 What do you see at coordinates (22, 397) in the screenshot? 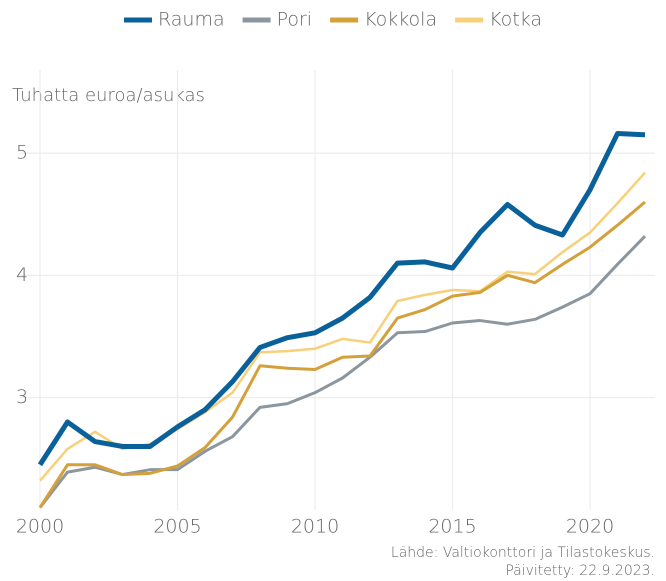
I see `y-tick-label: 3` at bounding box center [22, 397].